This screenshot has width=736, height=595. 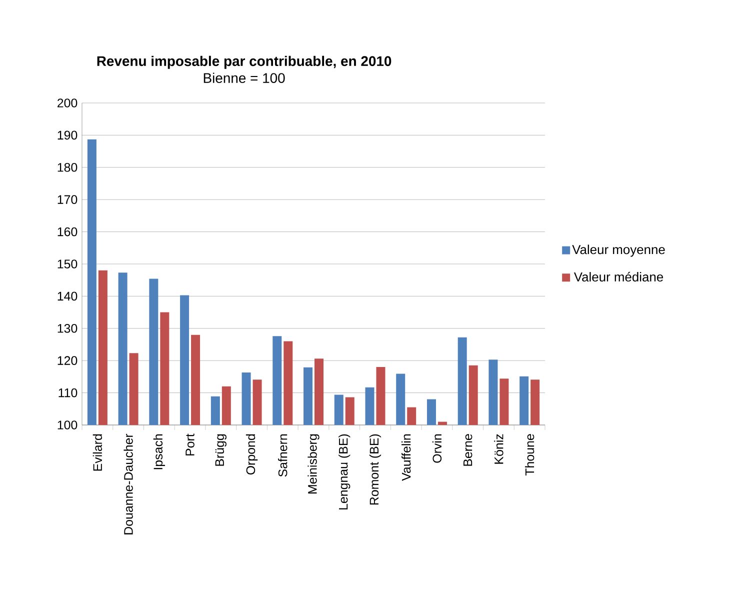 What do you see at coordinates (68, 135) in the screenshot?
I see `y-tick-label: 190` at bounding box center [68, 135].